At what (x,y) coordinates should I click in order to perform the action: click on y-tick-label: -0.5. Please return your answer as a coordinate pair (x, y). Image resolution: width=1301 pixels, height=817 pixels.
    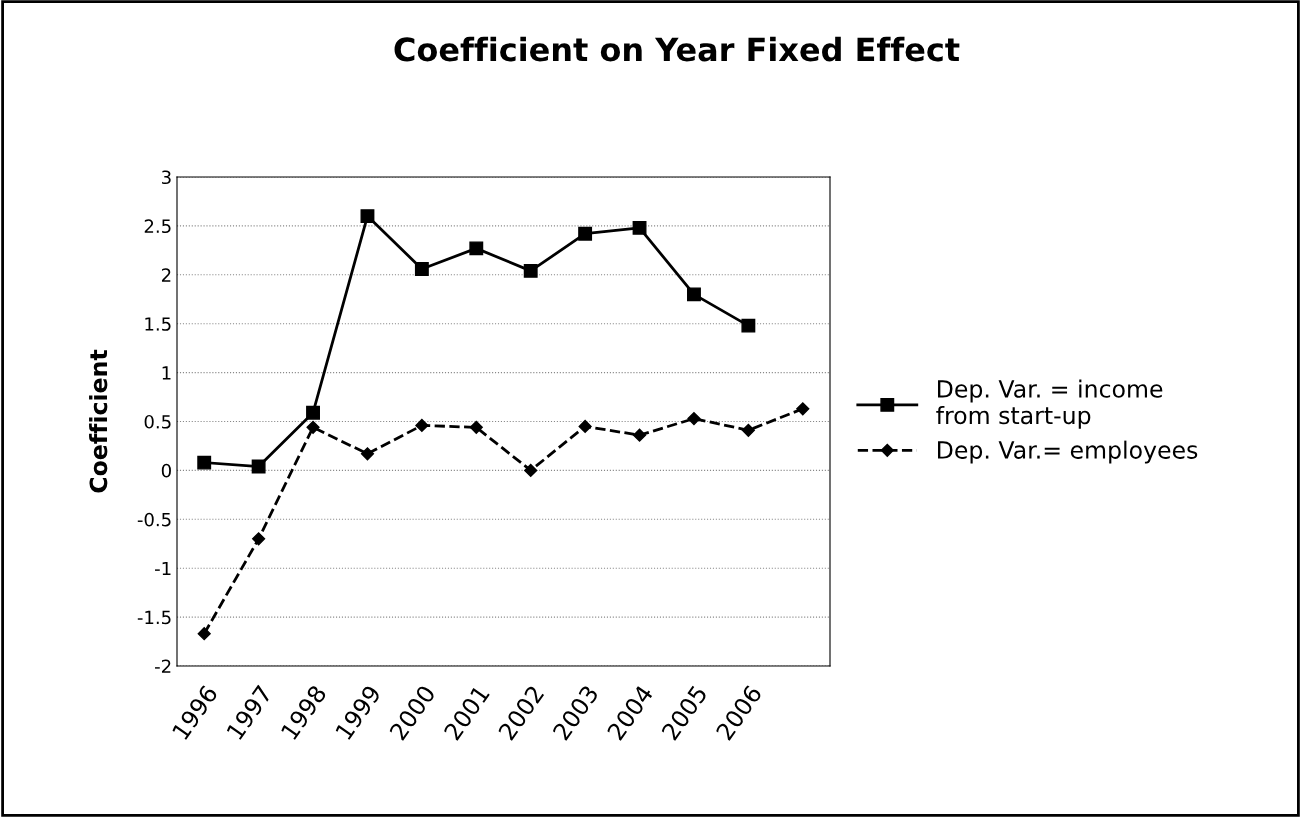
    Looking at the image, I should click on (154, 519).